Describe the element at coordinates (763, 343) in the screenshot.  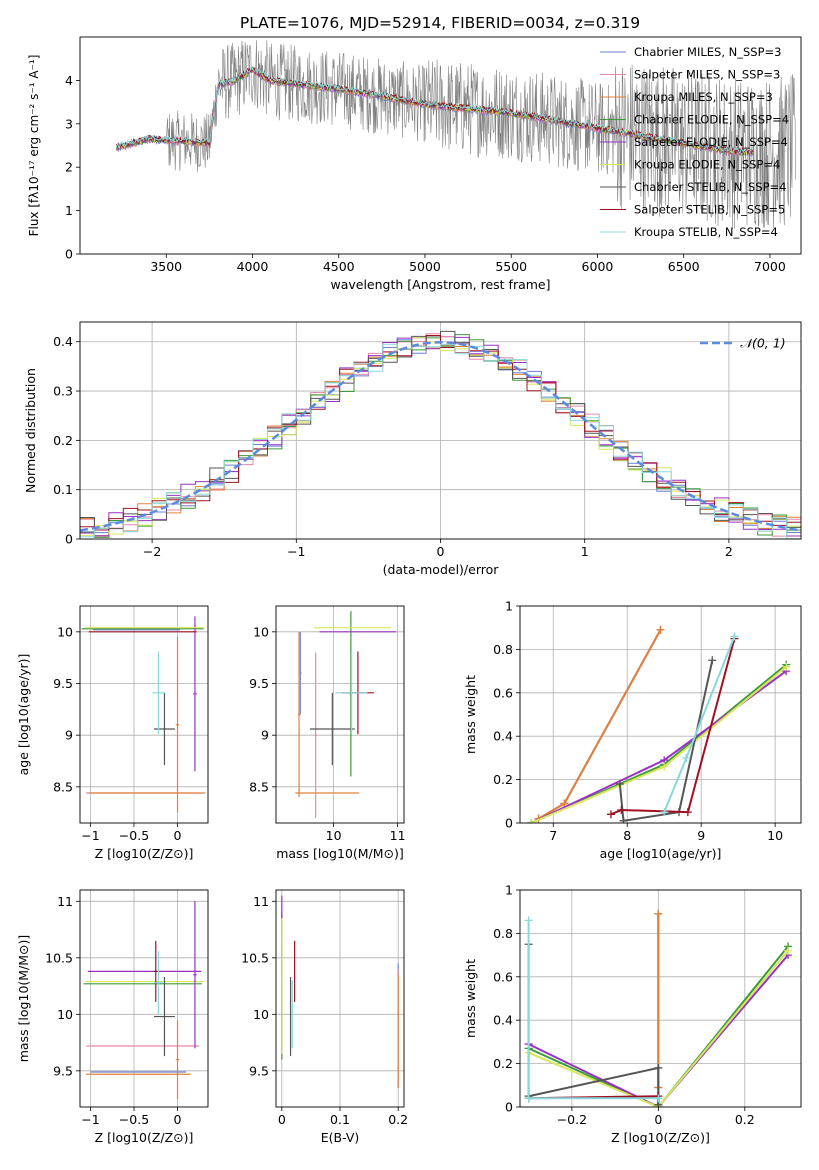
I see `legend-label: 𝒩(0, 1)` at that location.